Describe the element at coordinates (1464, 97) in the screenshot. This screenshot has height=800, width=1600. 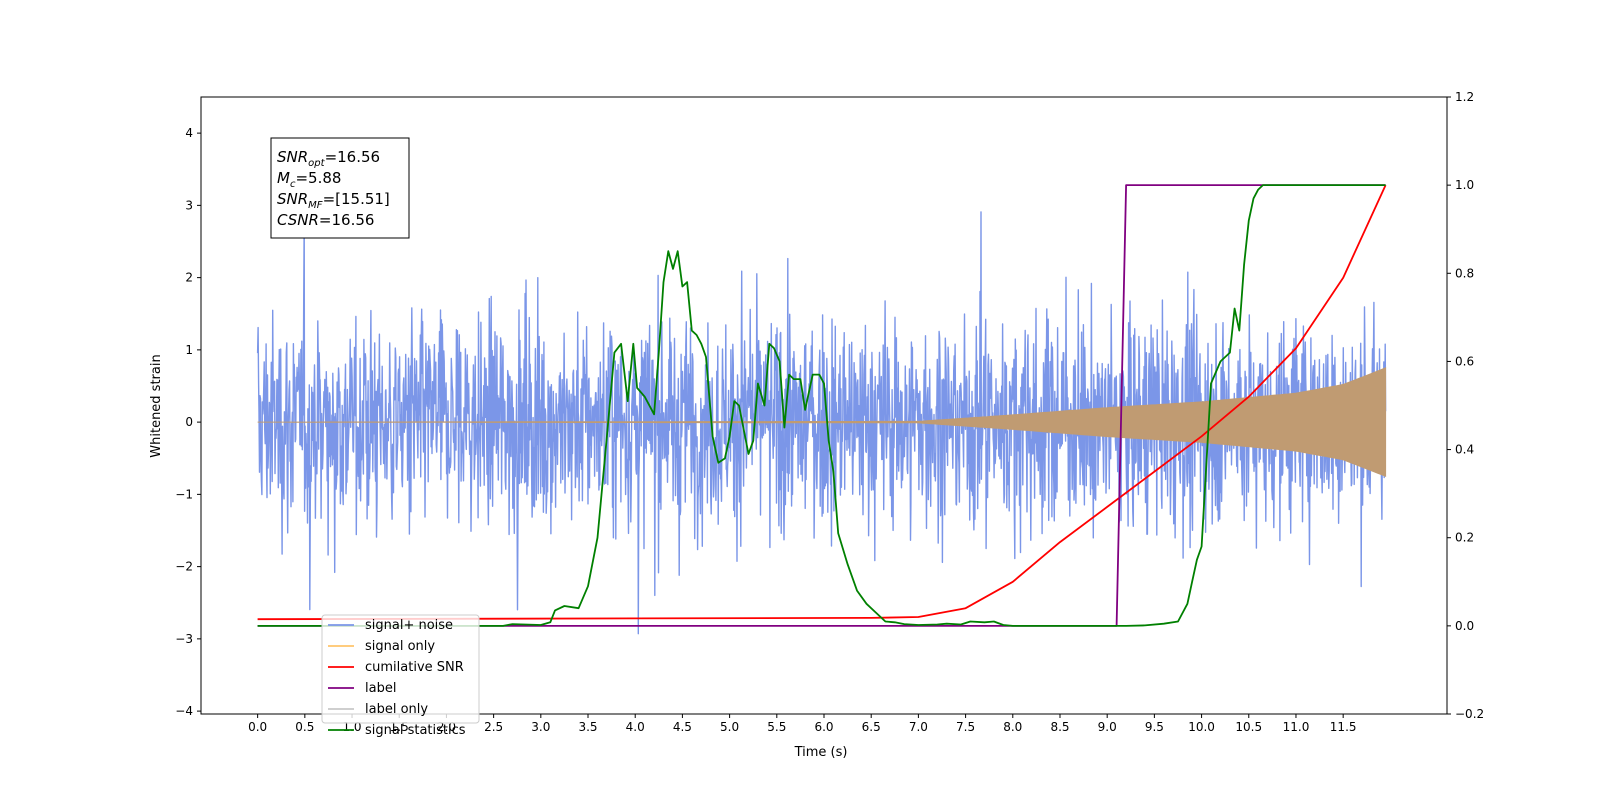
I see `y2-tick-label: 1.2` at that location.